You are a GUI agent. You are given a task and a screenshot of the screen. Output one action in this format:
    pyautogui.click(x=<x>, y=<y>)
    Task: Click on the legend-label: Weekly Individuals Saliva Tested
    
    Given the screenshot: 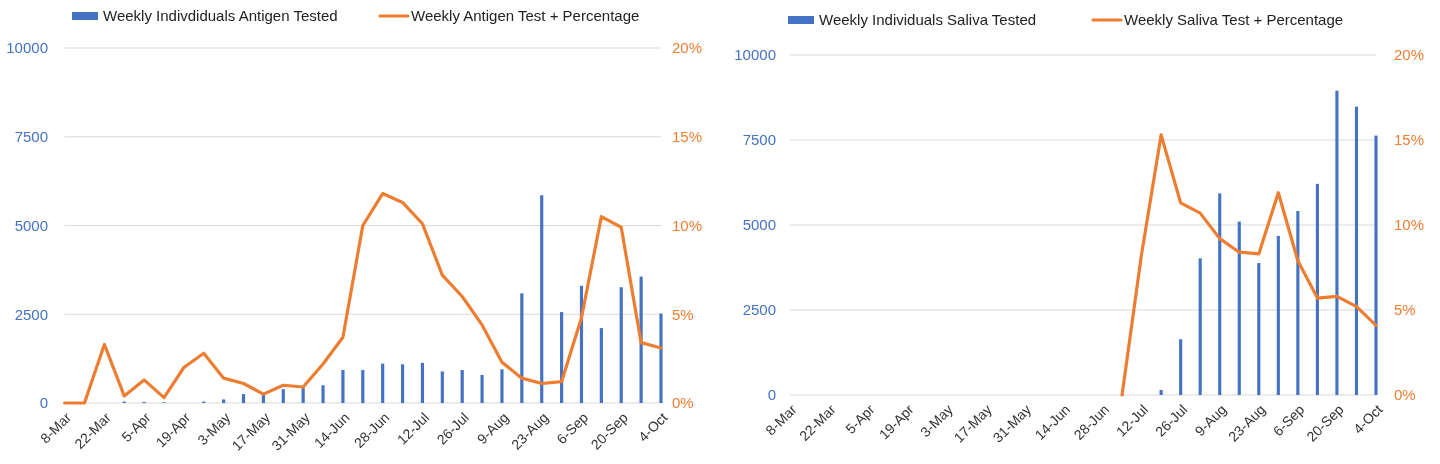 What is the action you would take?
    pyautogui.click(x=928, y=20)
    